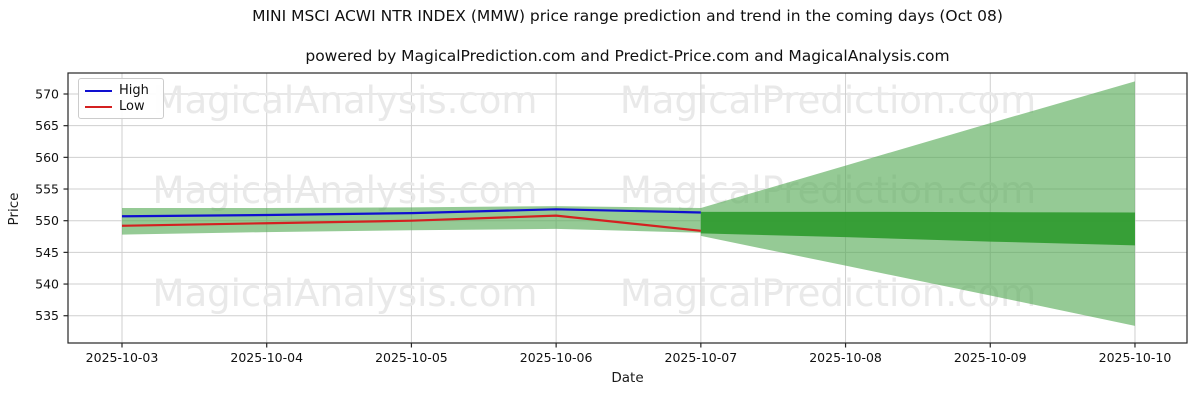 The height and width of the screenshot is (400, 1200). What do you see at coordinates (917, 228) in the screenshot?
I see `forecast-core-band` at bounding box center [917, 228].